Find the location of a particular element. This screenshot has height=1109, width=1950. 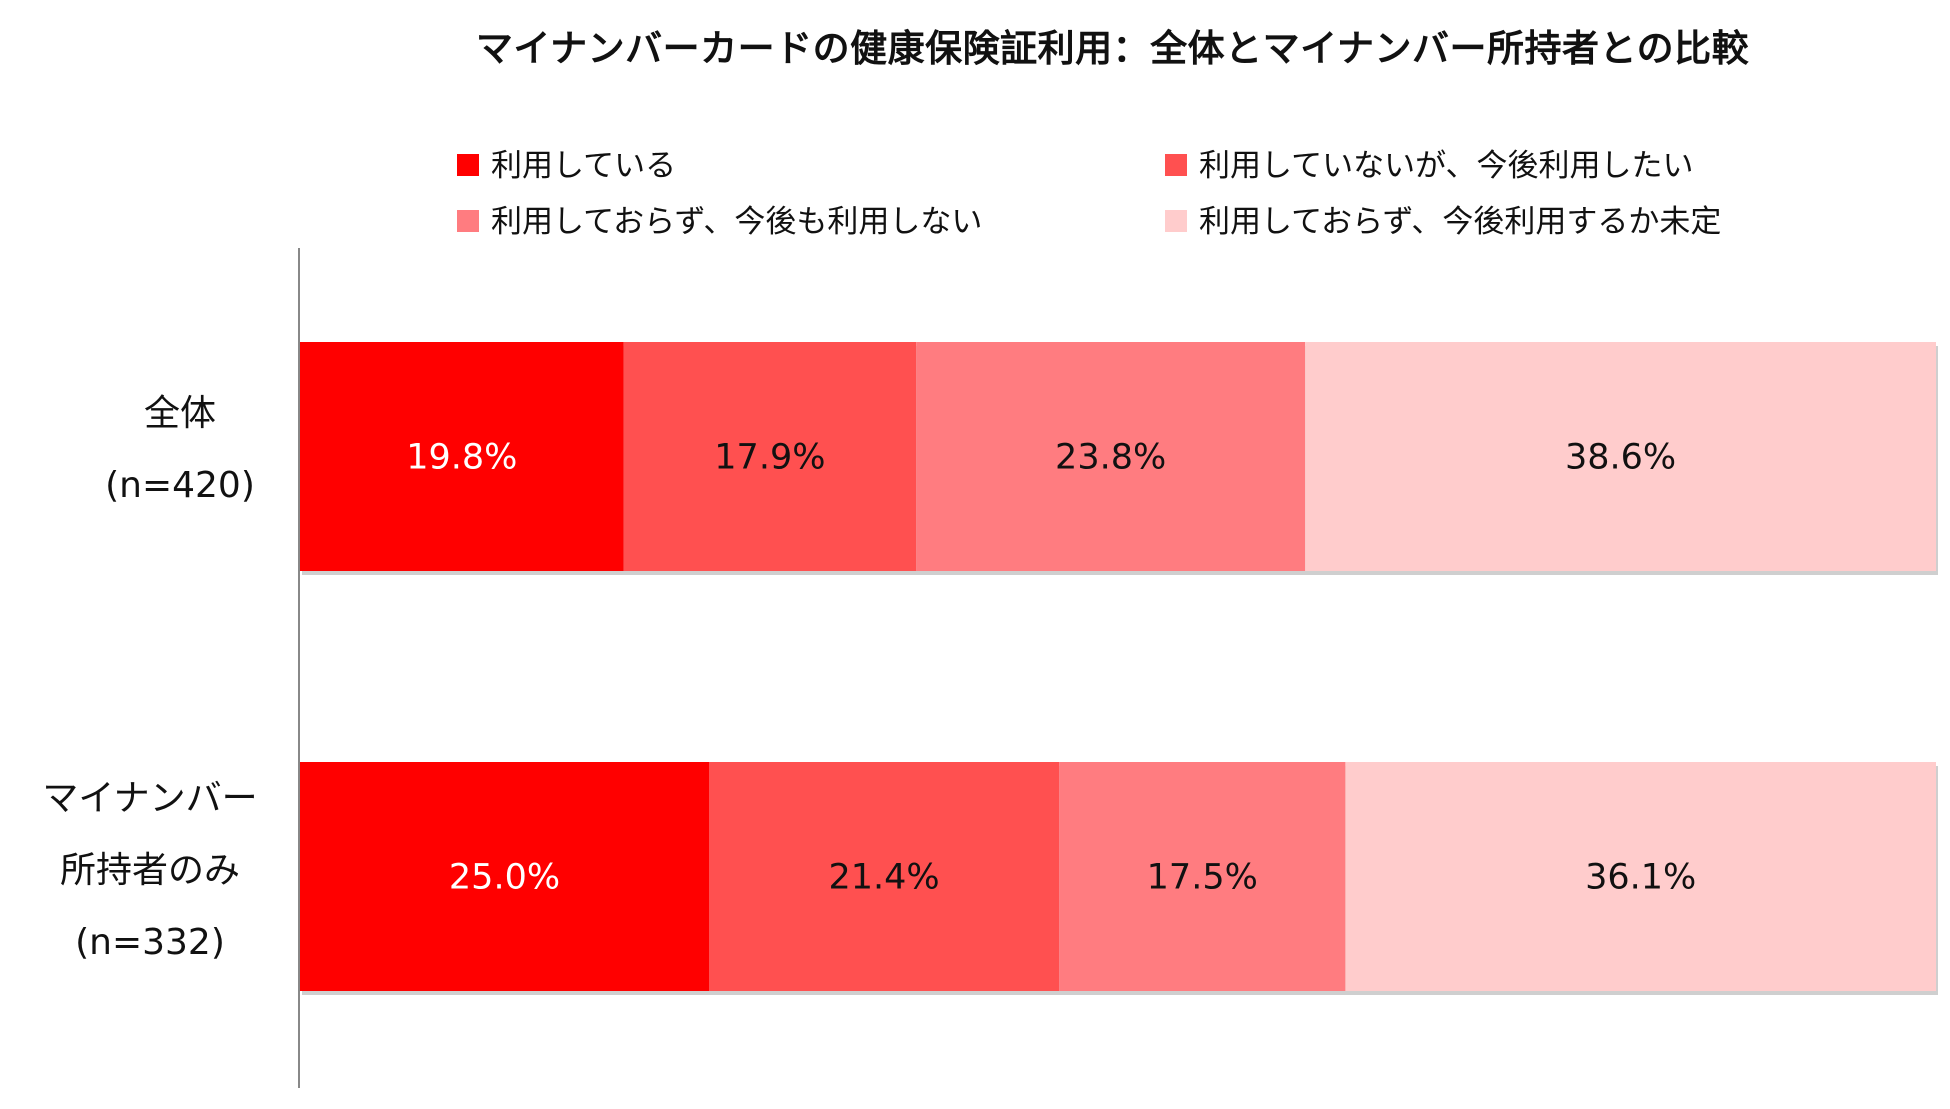

category-label-holders-line-1: マイナンバー is located at coordinates (150, 798).